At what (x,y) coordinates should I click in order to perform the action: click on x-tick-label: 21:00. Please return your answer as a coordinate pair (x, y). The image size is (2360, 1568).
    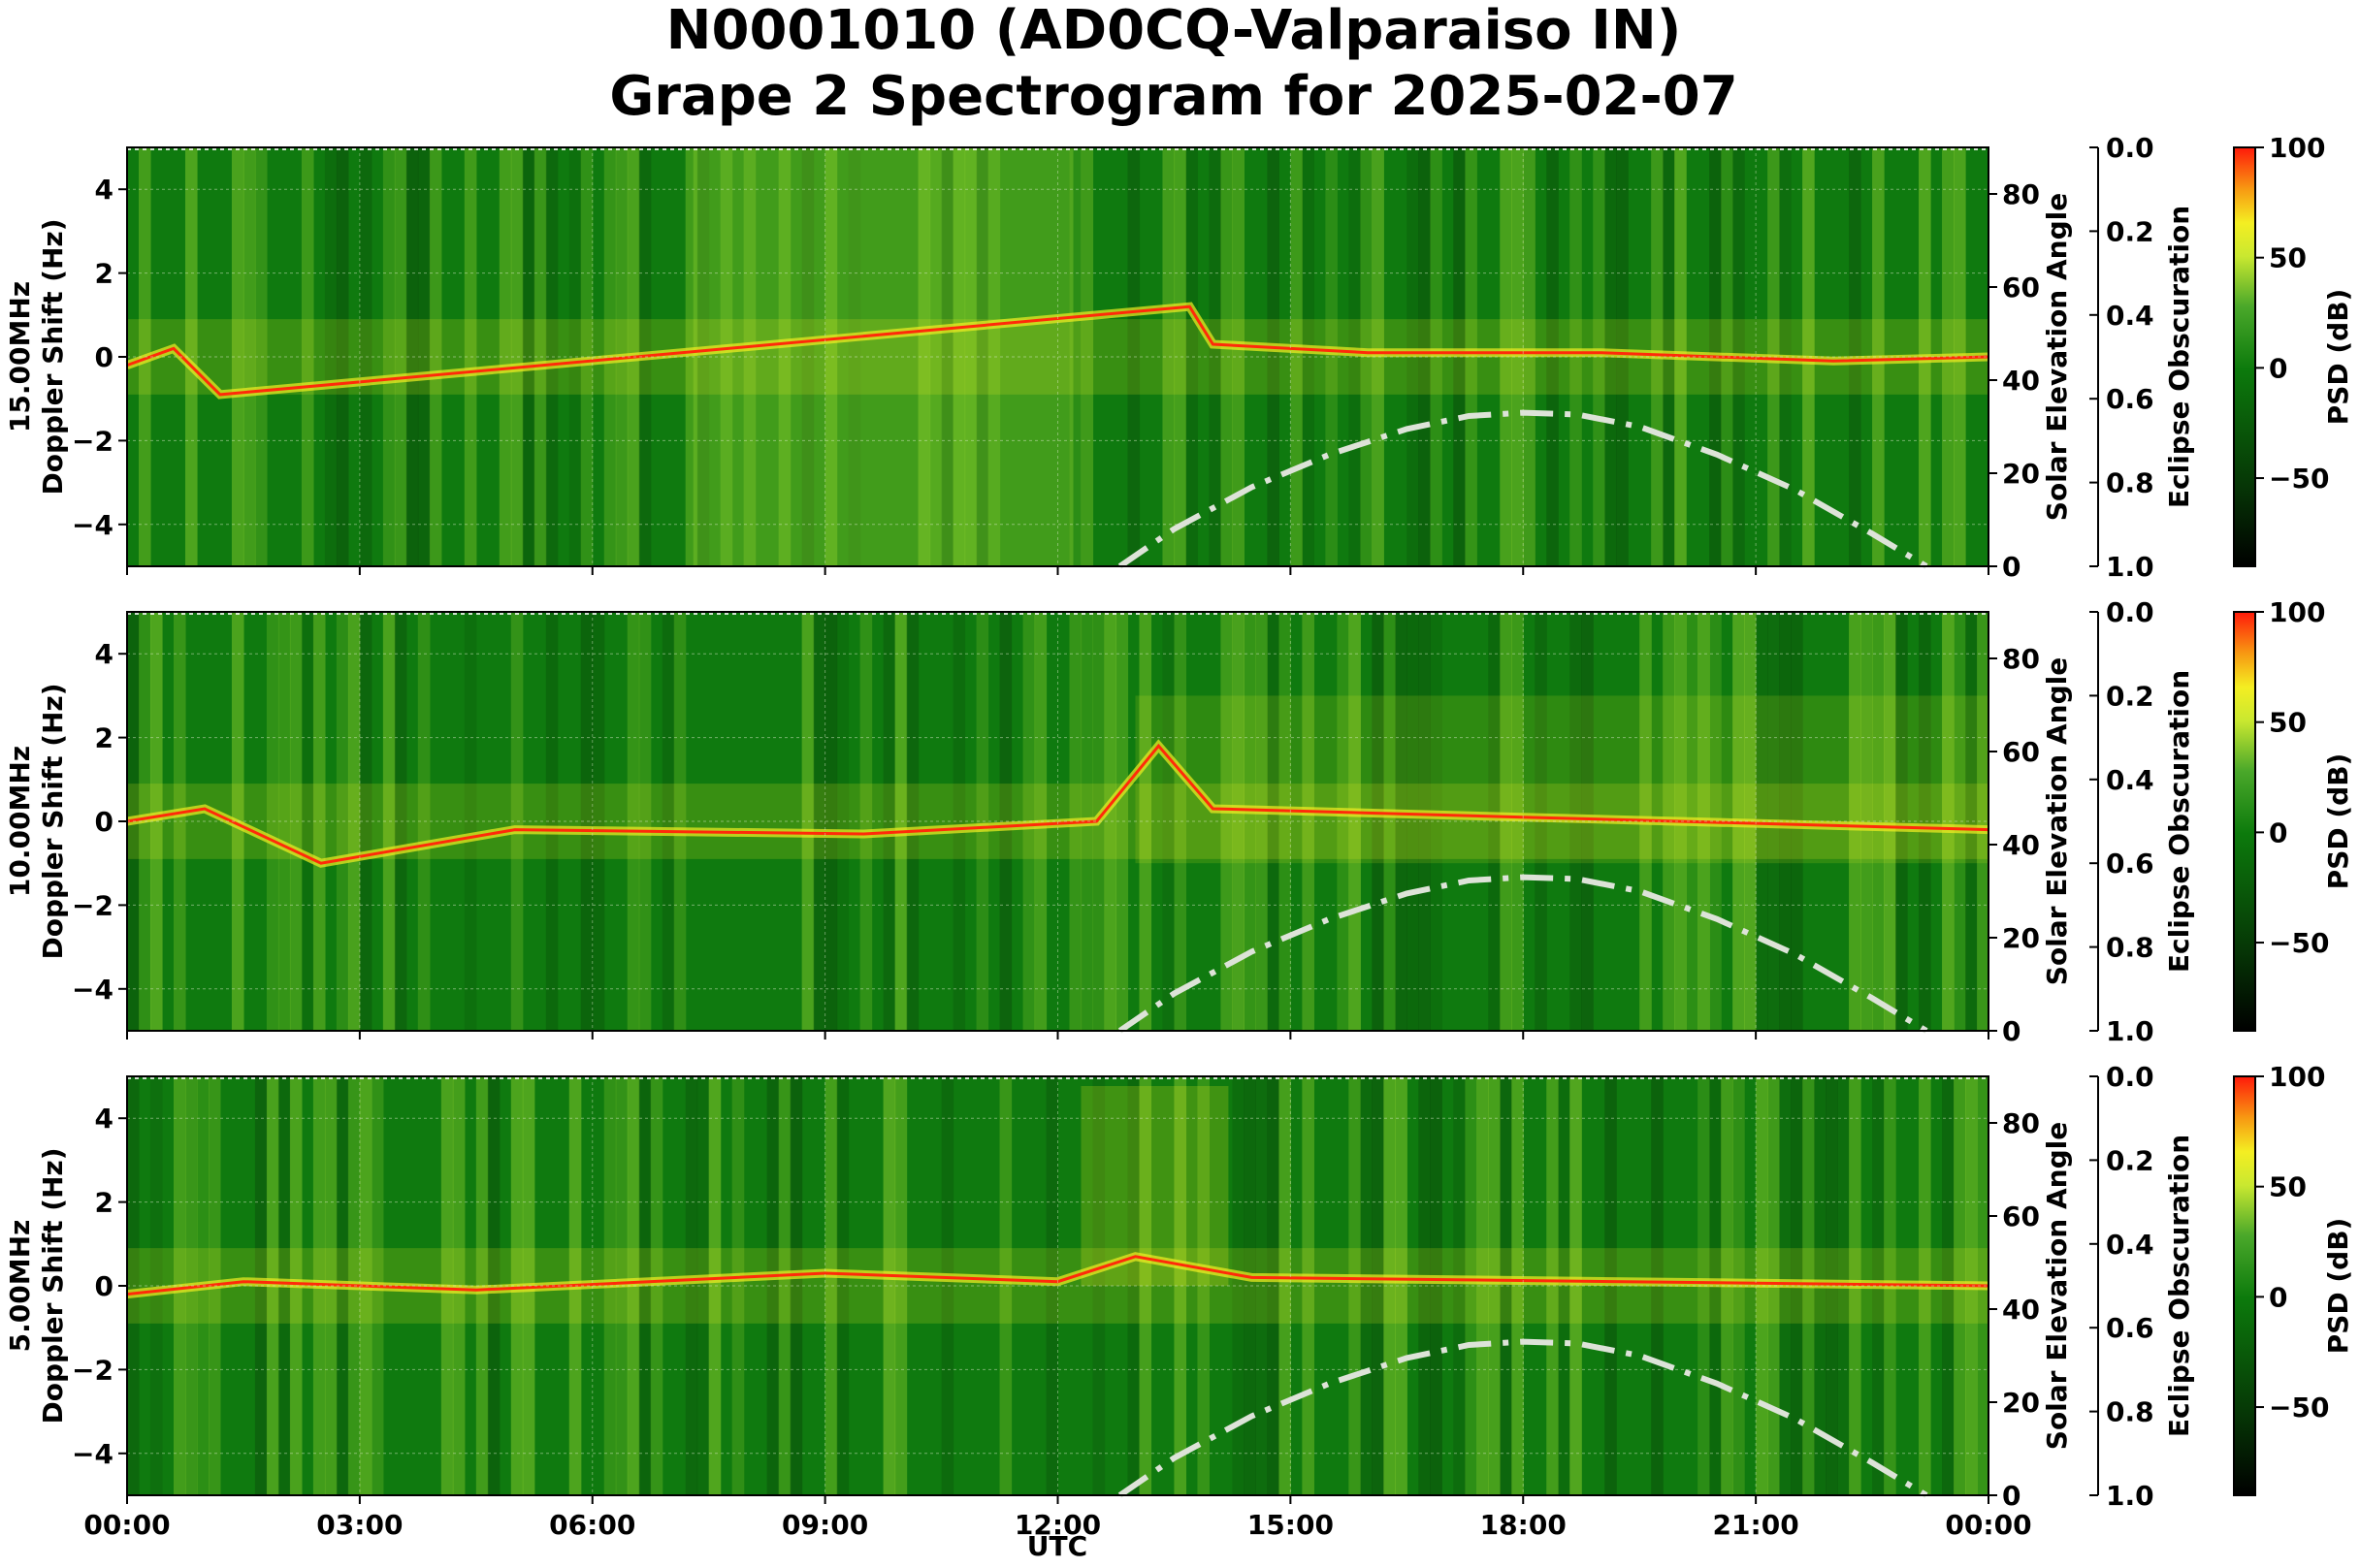
    Looking at the image, I should click on (1756, 1525).